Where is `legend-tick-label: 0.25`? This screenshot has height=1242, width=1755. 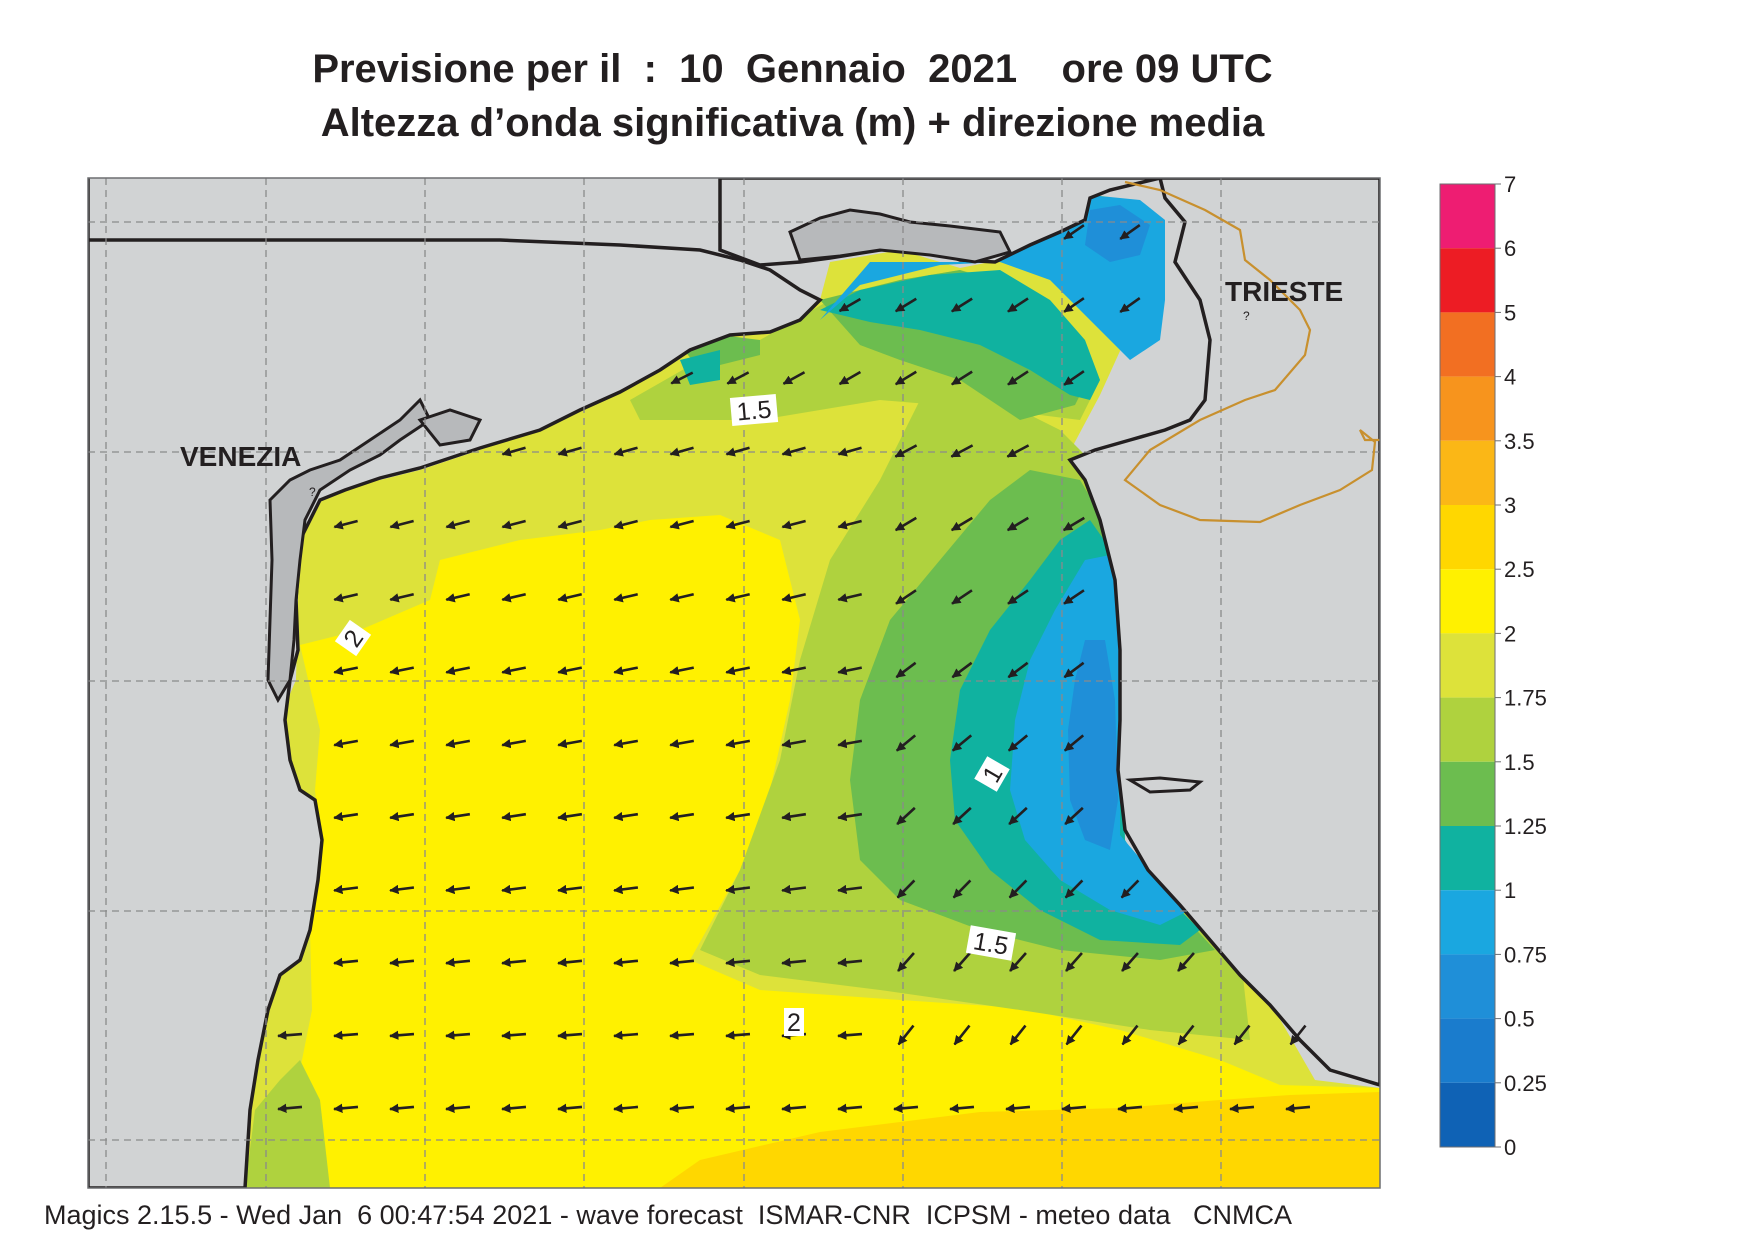
legend-tick-label: 0.25 is located at coordinates (1525, 1083).